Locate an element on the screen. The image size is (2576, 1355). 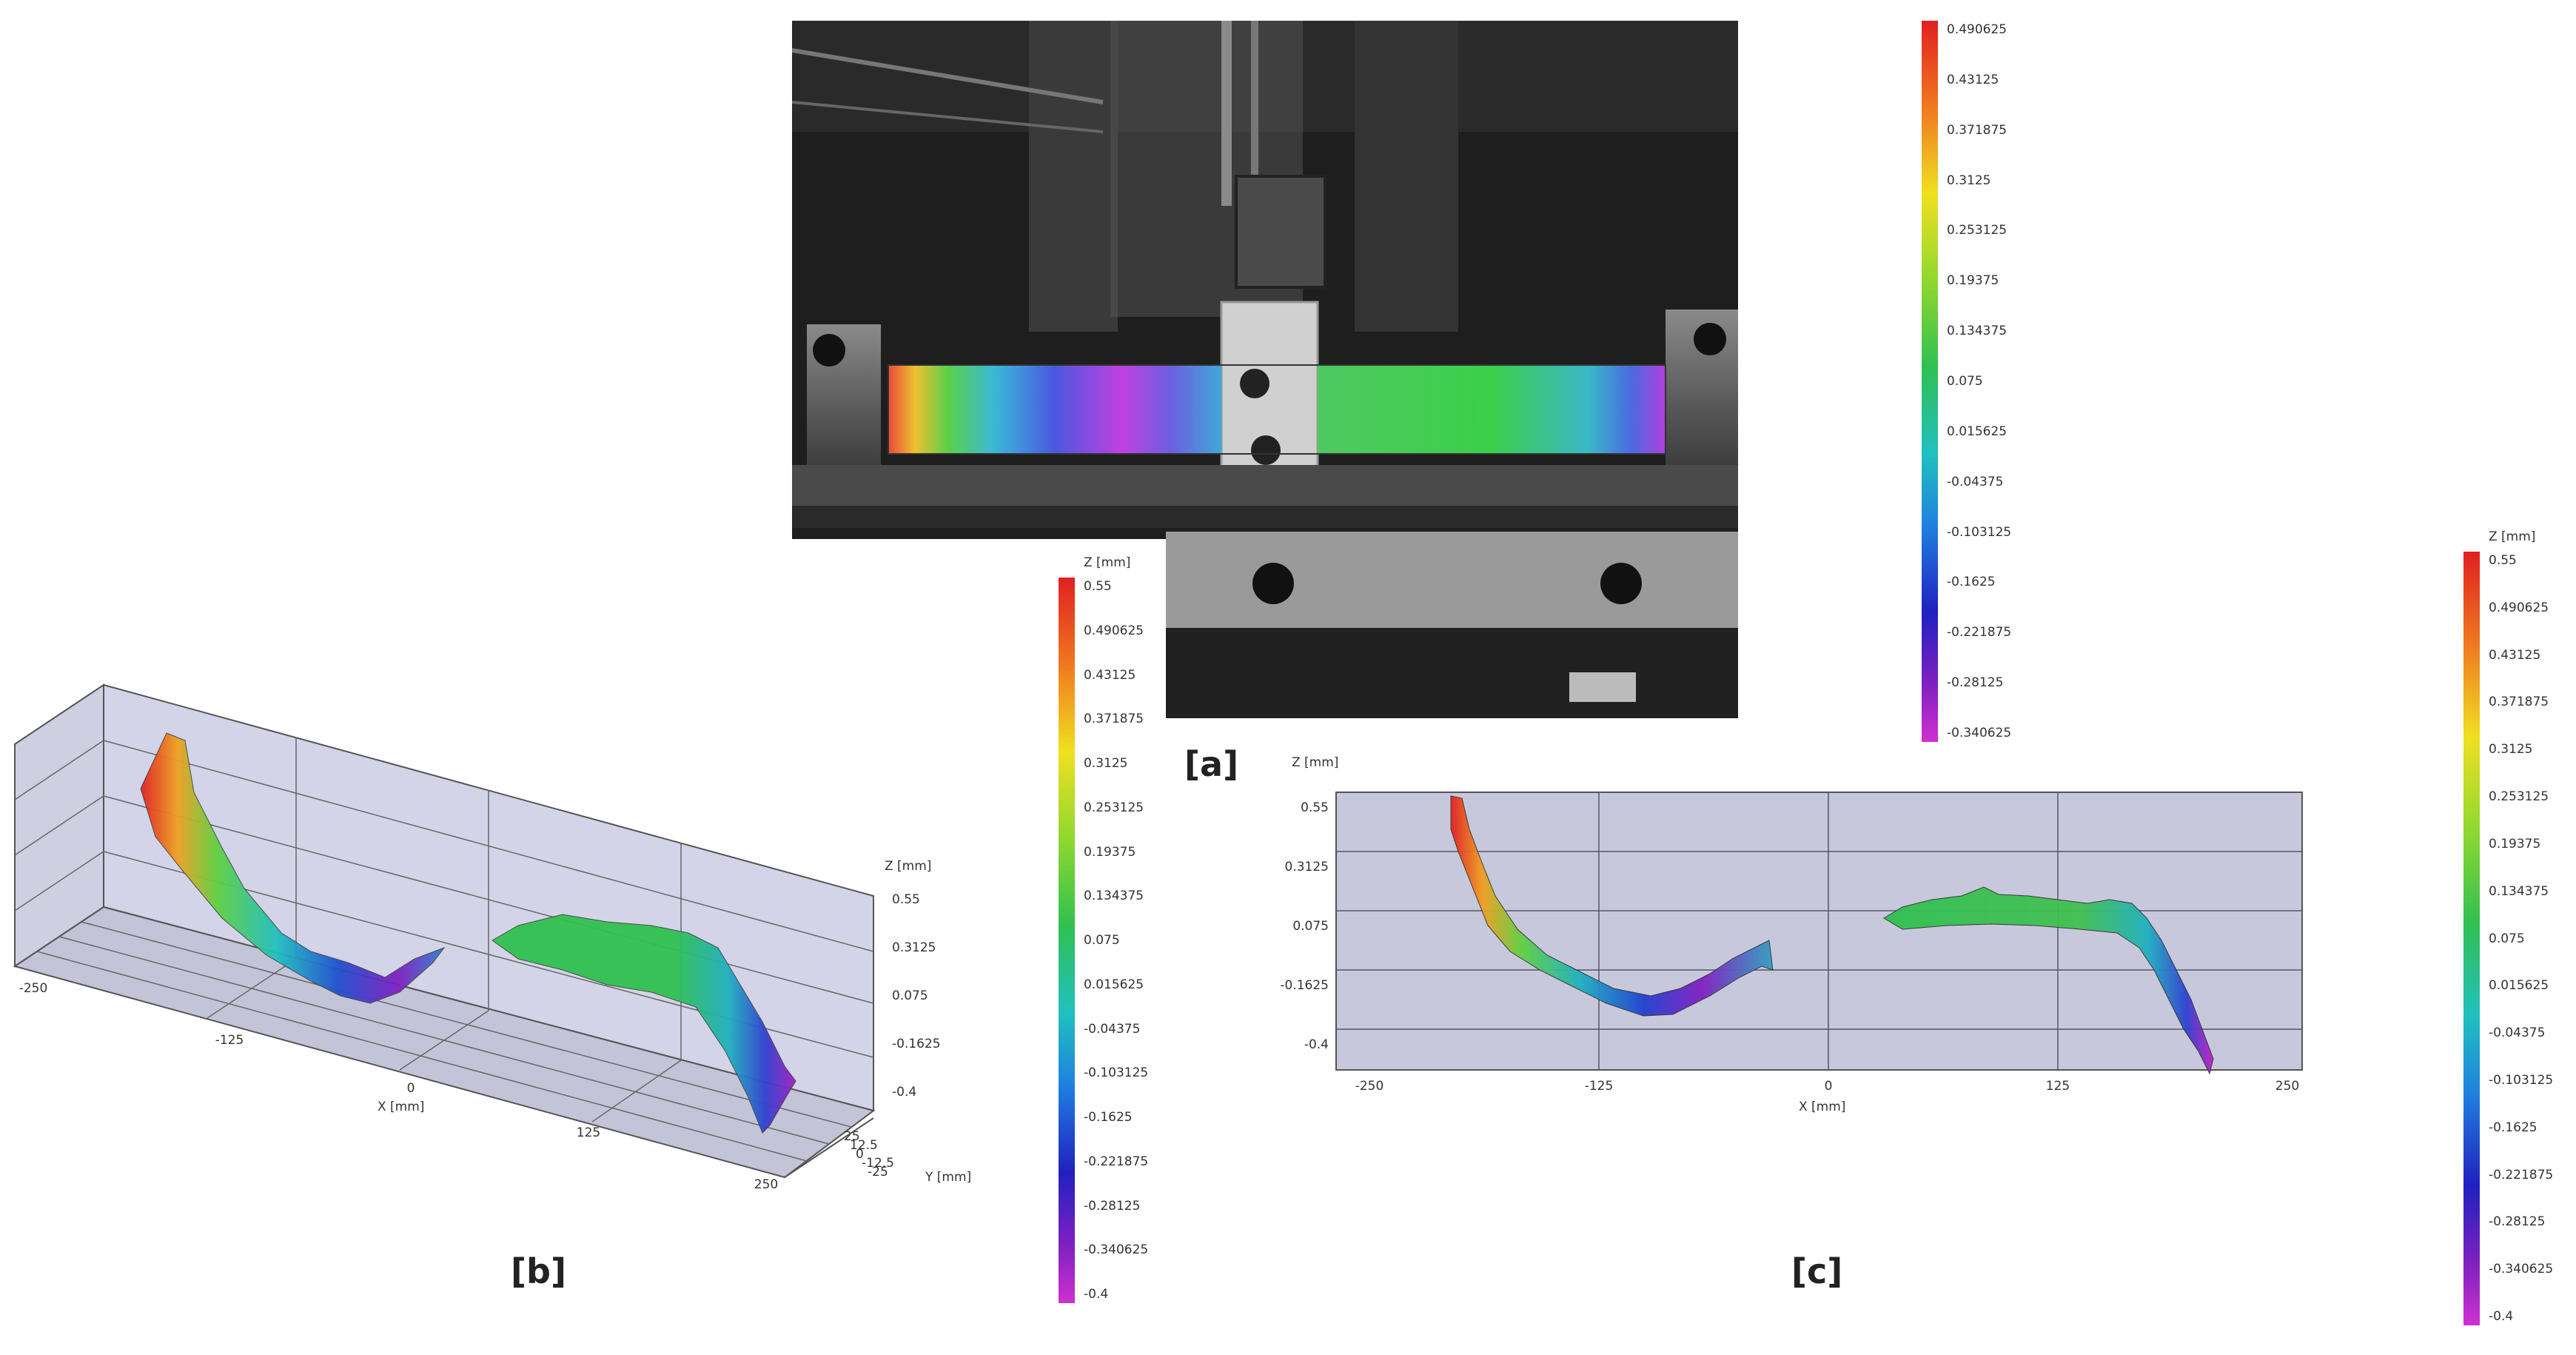
plot-c-surface-left is located at coordinates (1612, 906).